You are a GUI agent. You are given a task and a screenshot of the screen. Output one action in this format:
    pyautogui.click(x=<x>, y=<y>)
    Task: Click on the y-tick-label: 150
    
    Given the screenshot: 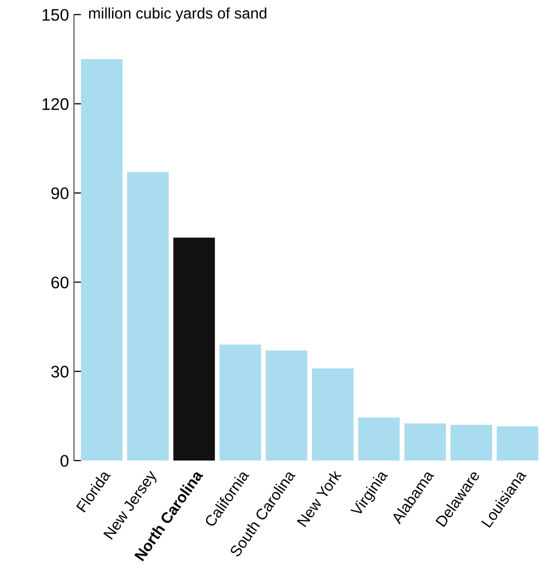 What is the action you would take?
    pyautogui.click(x=55, y=14)
    